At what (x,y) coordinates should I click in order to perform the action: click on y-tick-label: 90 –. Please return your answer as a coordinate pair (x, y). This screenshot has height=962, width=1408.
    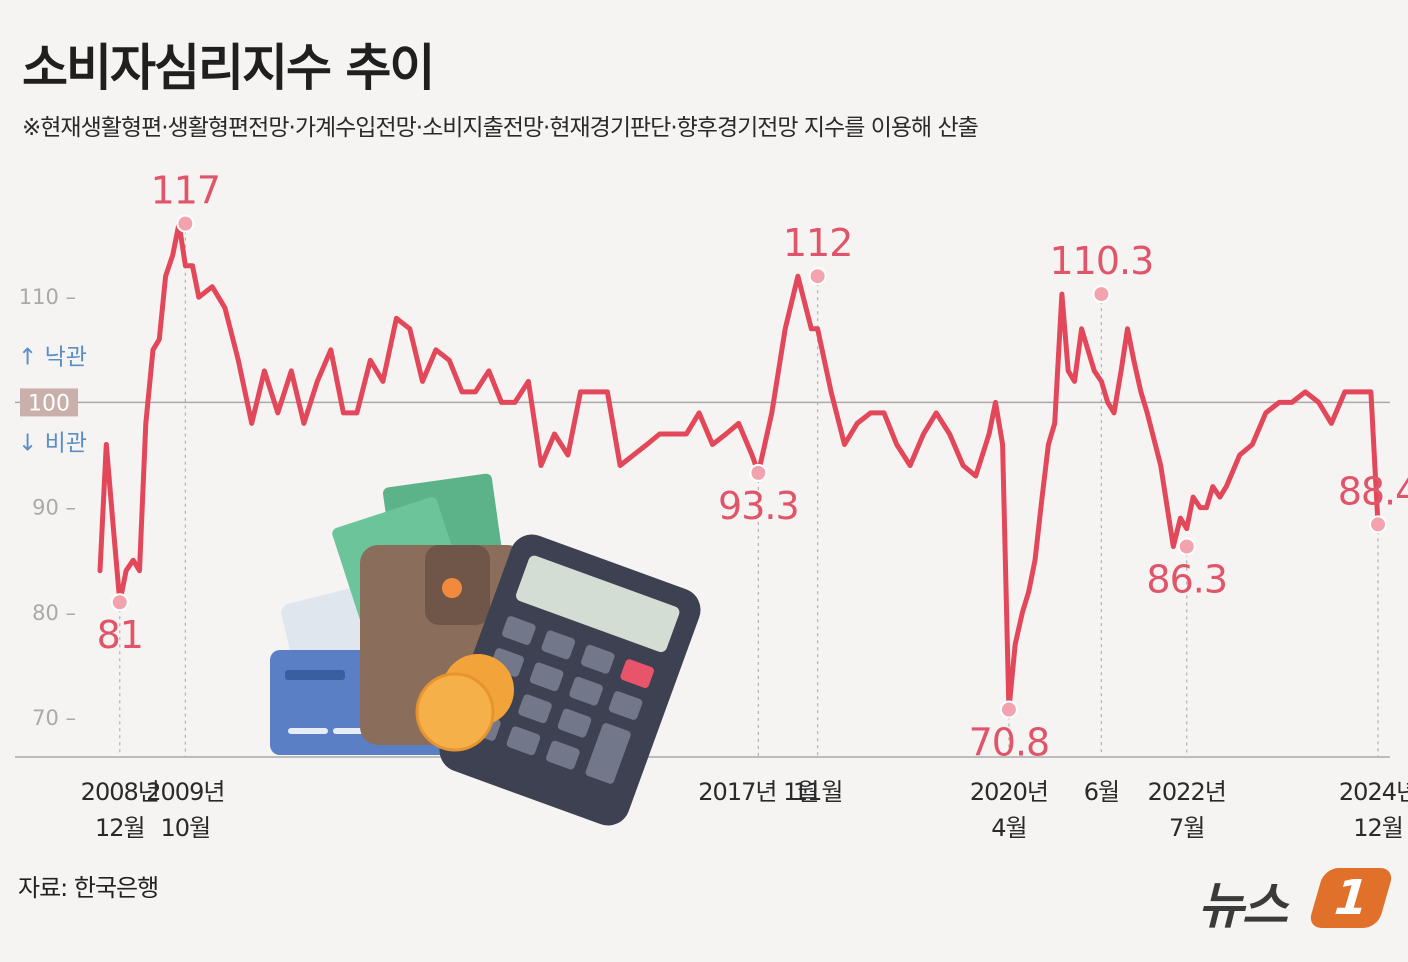
    Looking at the image, I should click on (54, 508).